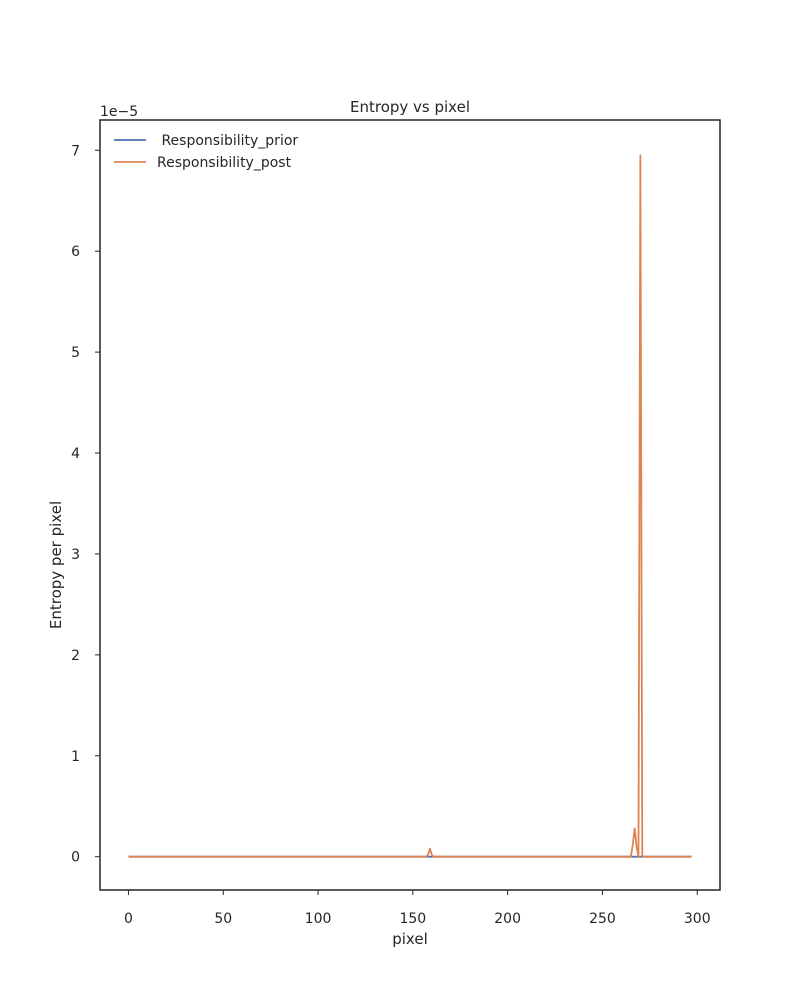 This screenshot has height=1004, width=800. I want to click on x-tick-label: 150, so click(412, 919).